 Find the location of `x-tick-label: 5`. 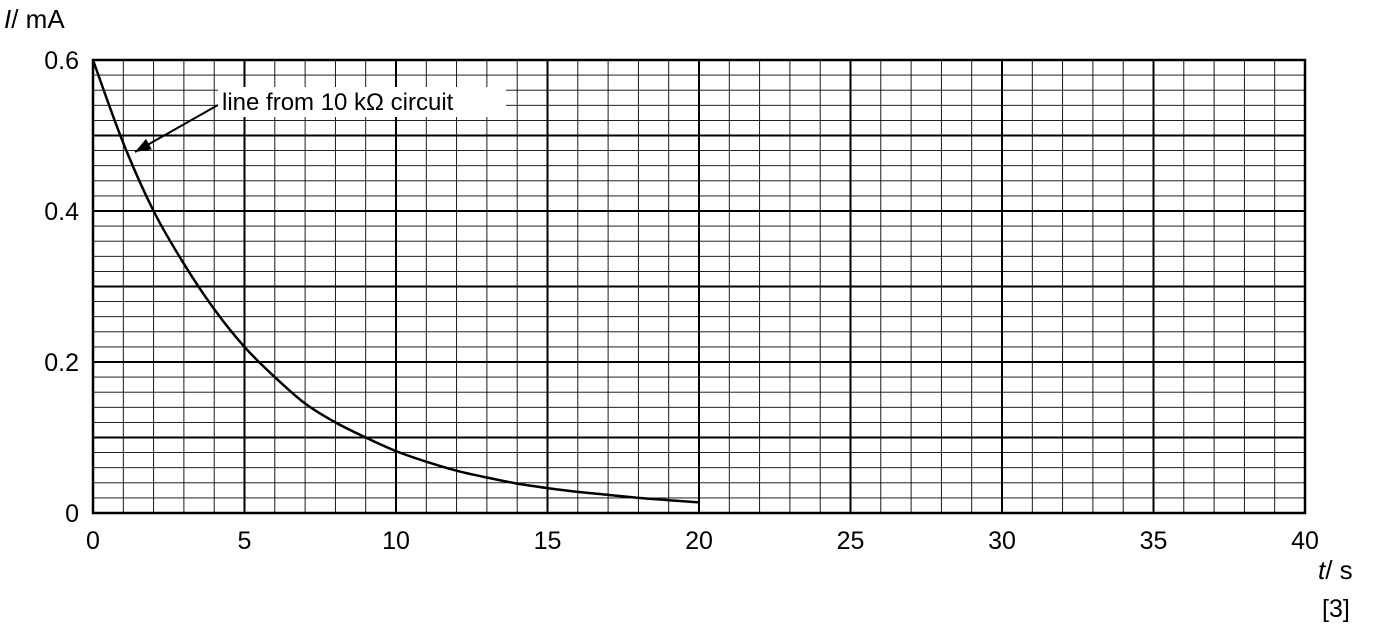

x-tick-label: 5 is located at coordinates (245, 541).